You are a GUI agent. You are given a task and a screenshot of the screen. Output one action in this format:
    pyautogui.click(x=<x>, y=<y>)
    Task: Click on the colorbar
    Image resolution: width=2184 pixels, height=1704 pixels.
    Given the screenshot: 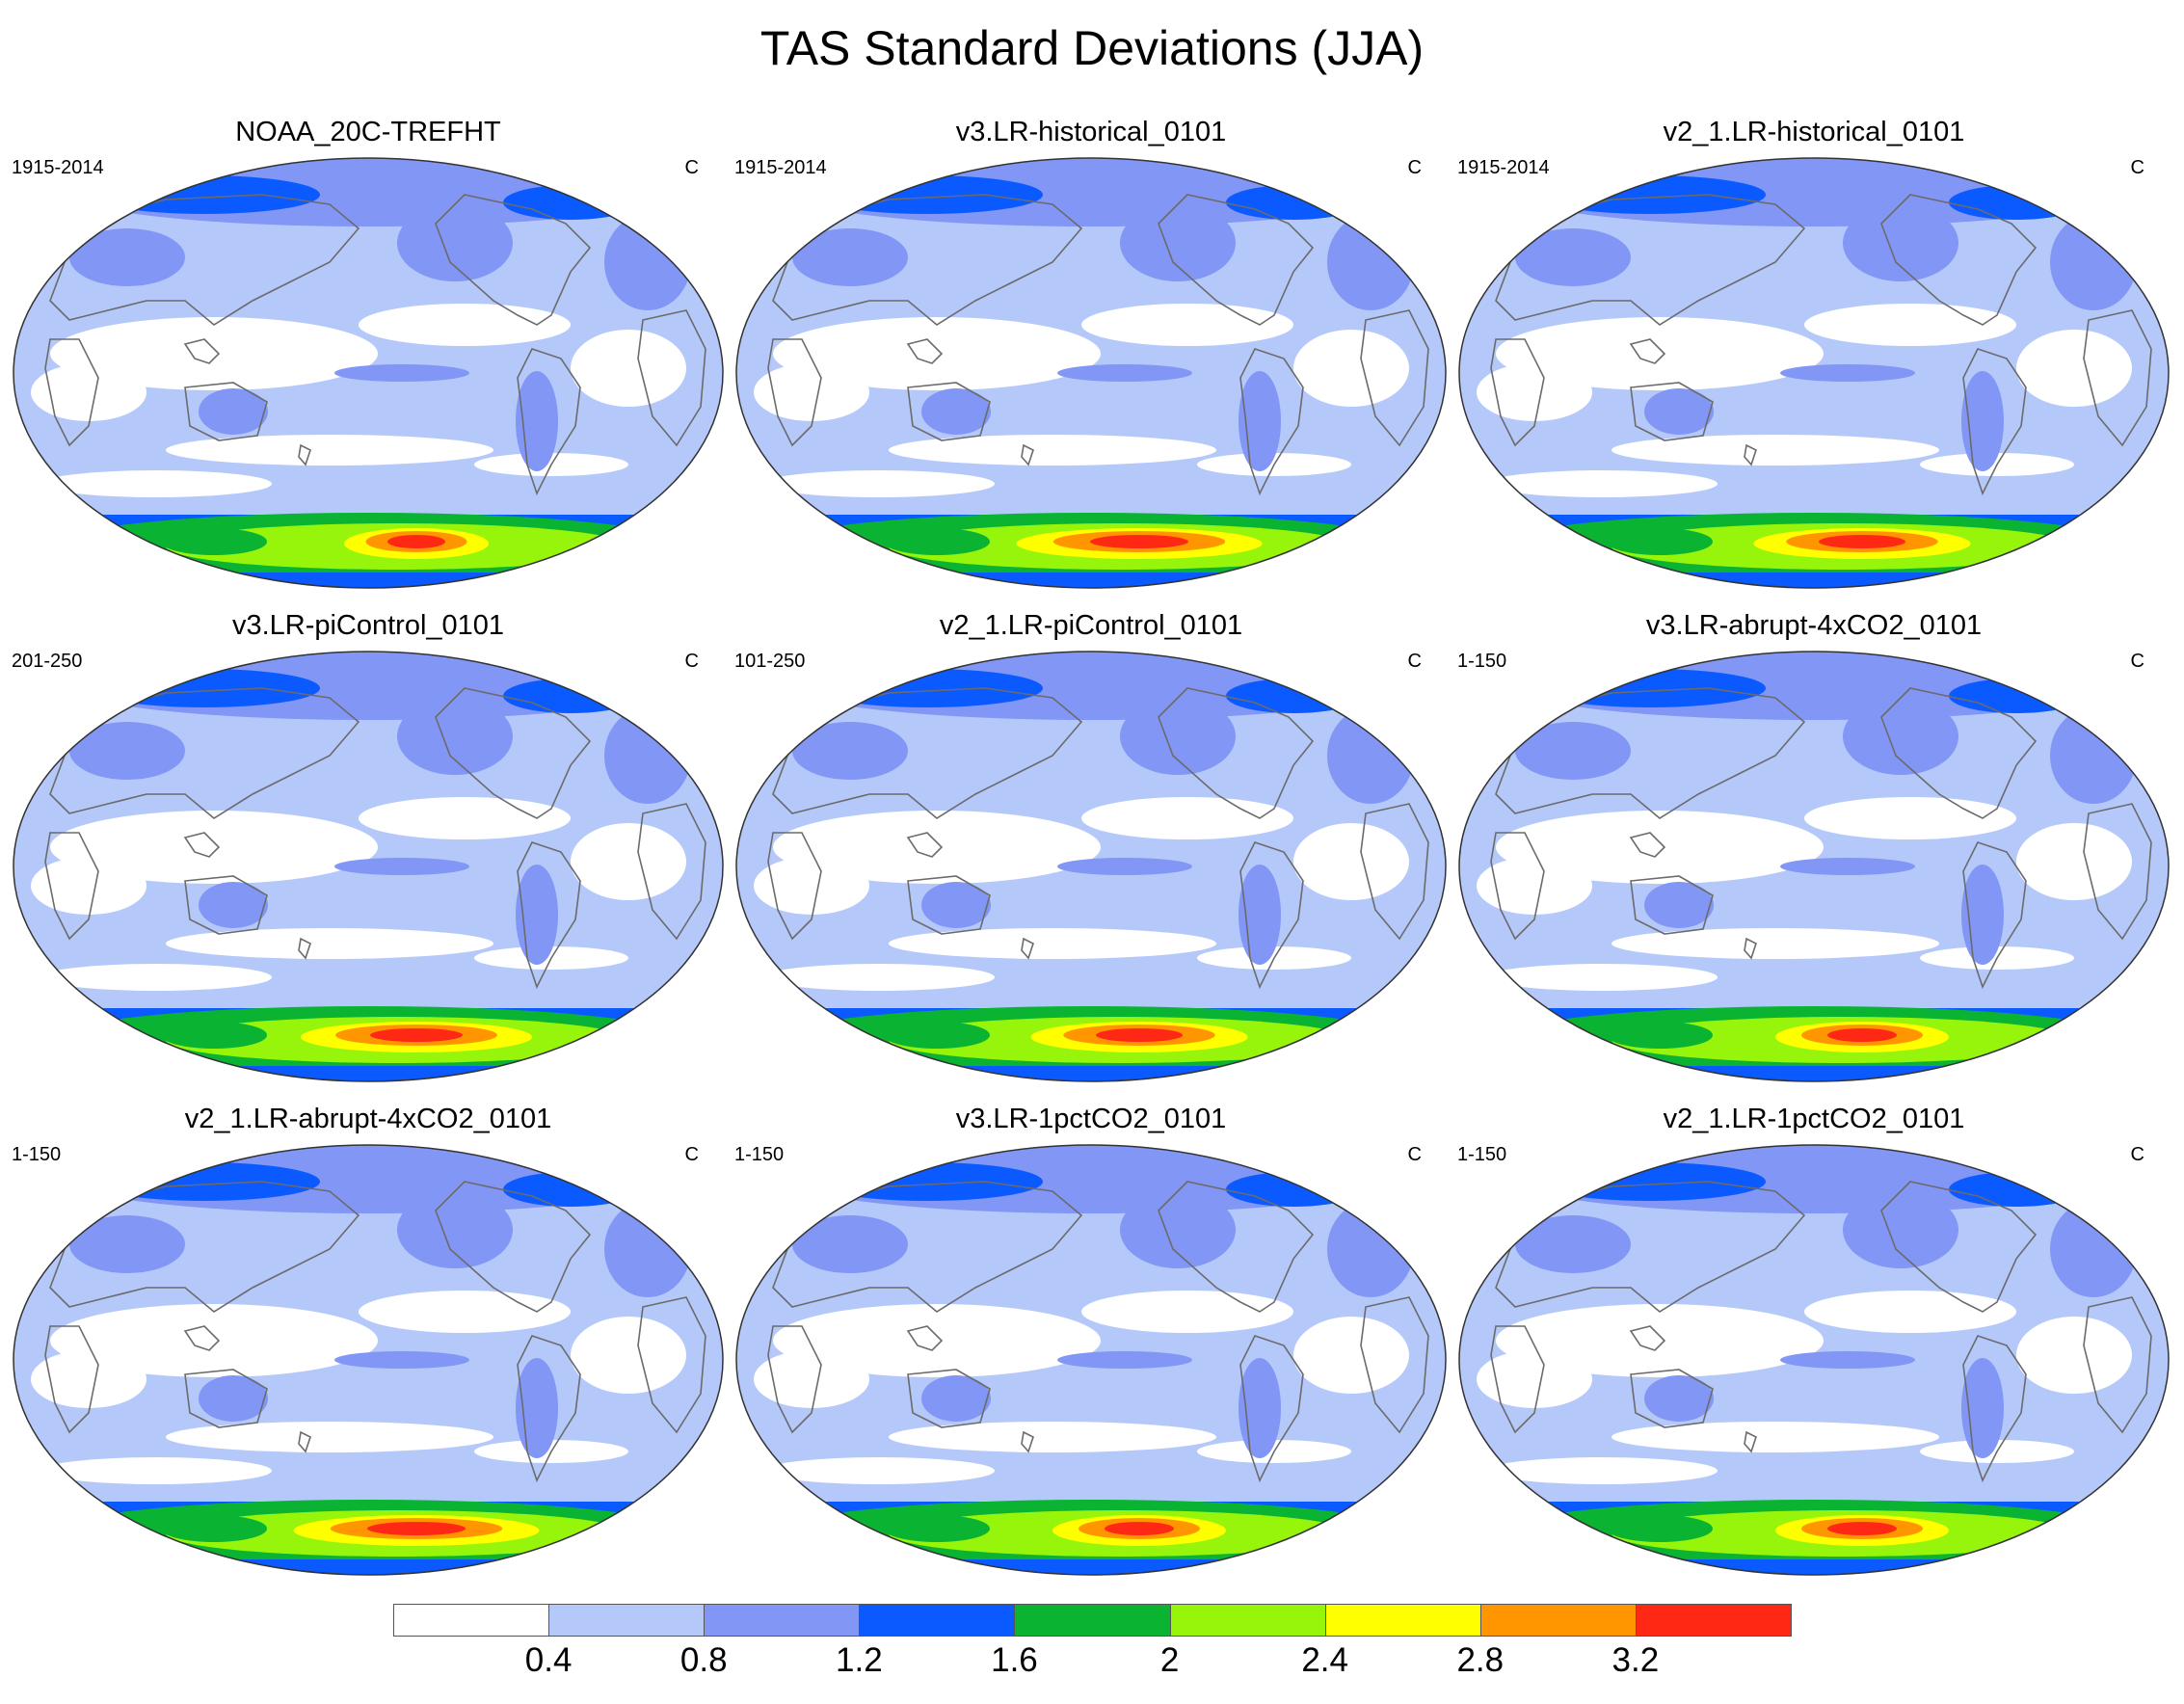 What is the action you would take?
    pyautogui.click(x=1093, y=1621)
    